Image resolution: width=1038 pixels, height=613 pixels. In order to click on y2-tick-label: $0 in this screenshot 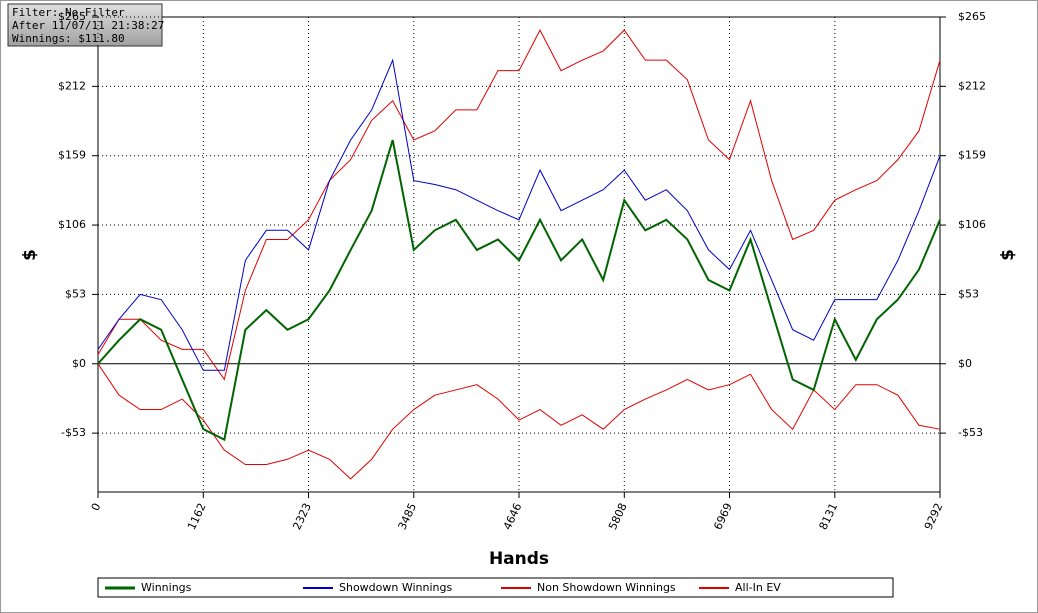, I will do `click(965, 363)`.